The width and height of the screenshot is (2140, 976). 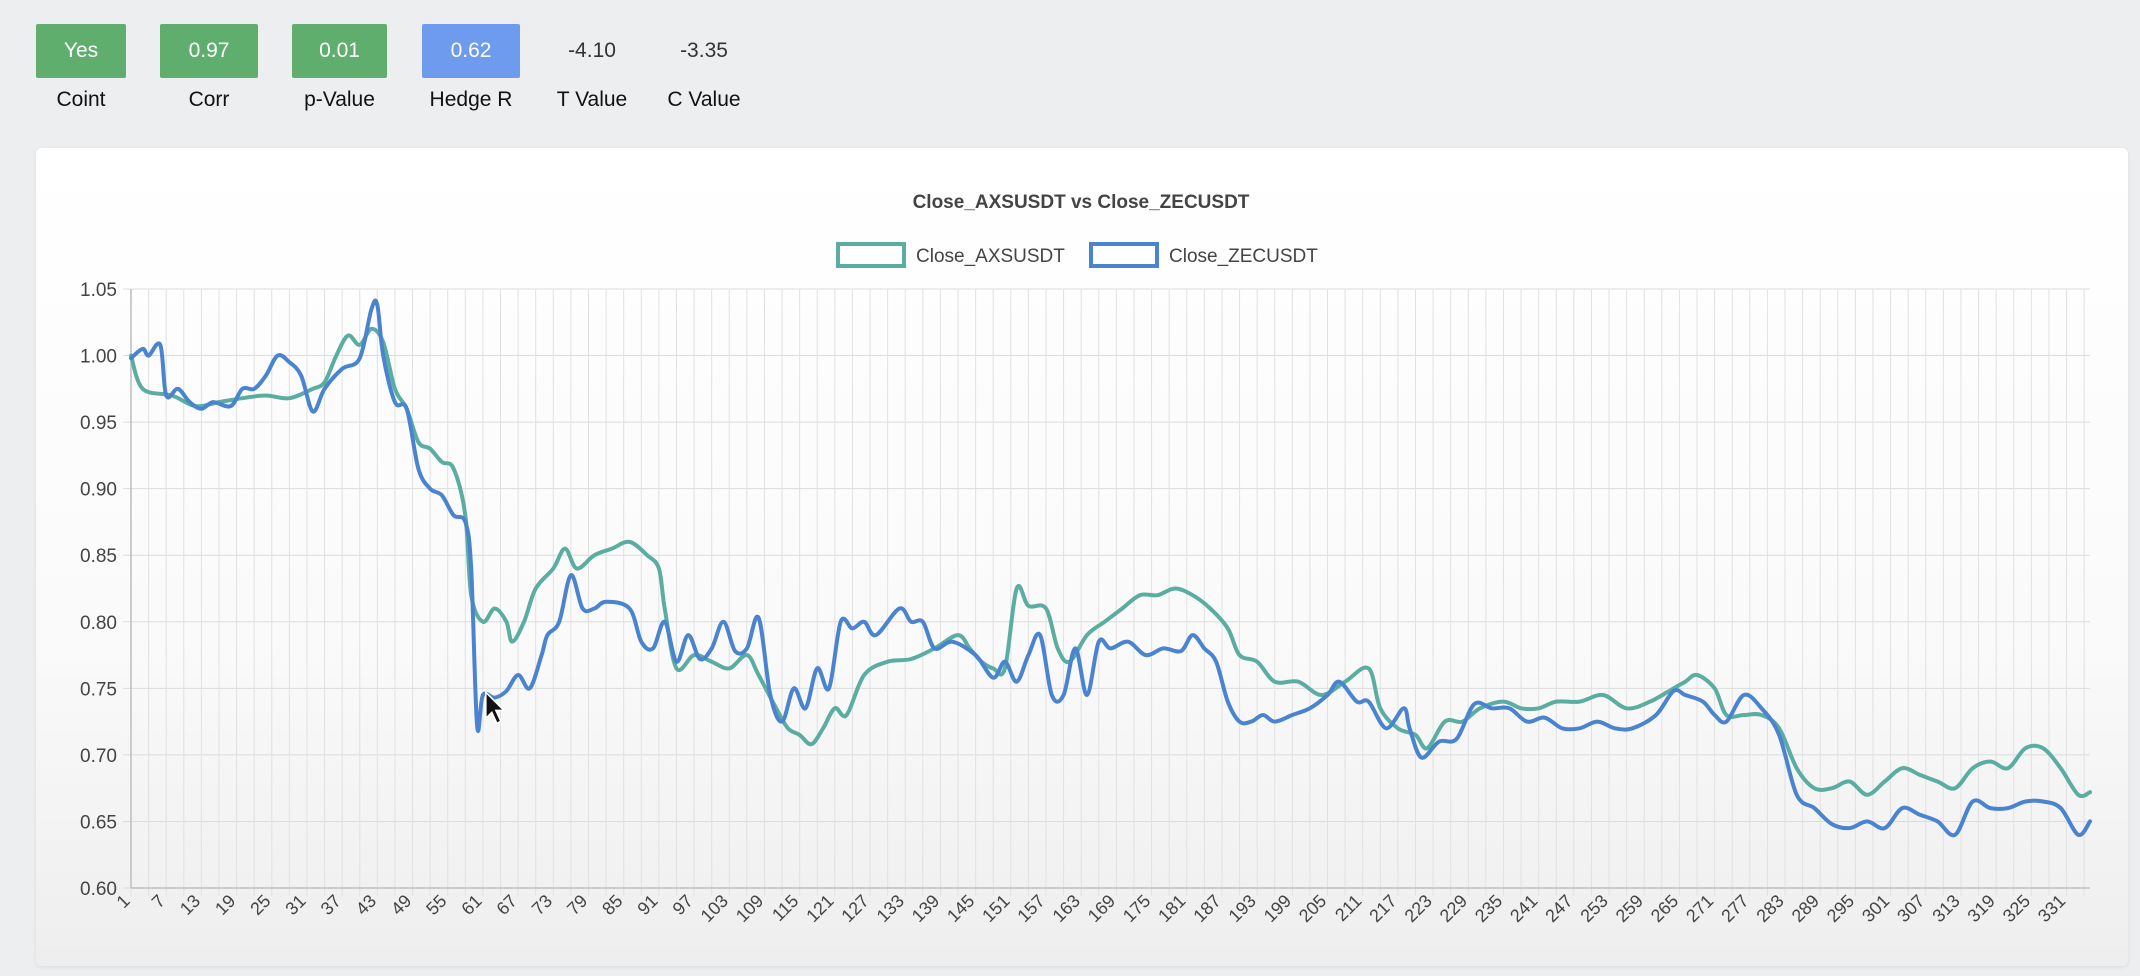 I want to click on x-tick-label: 265, so click(x=1664, y=908).